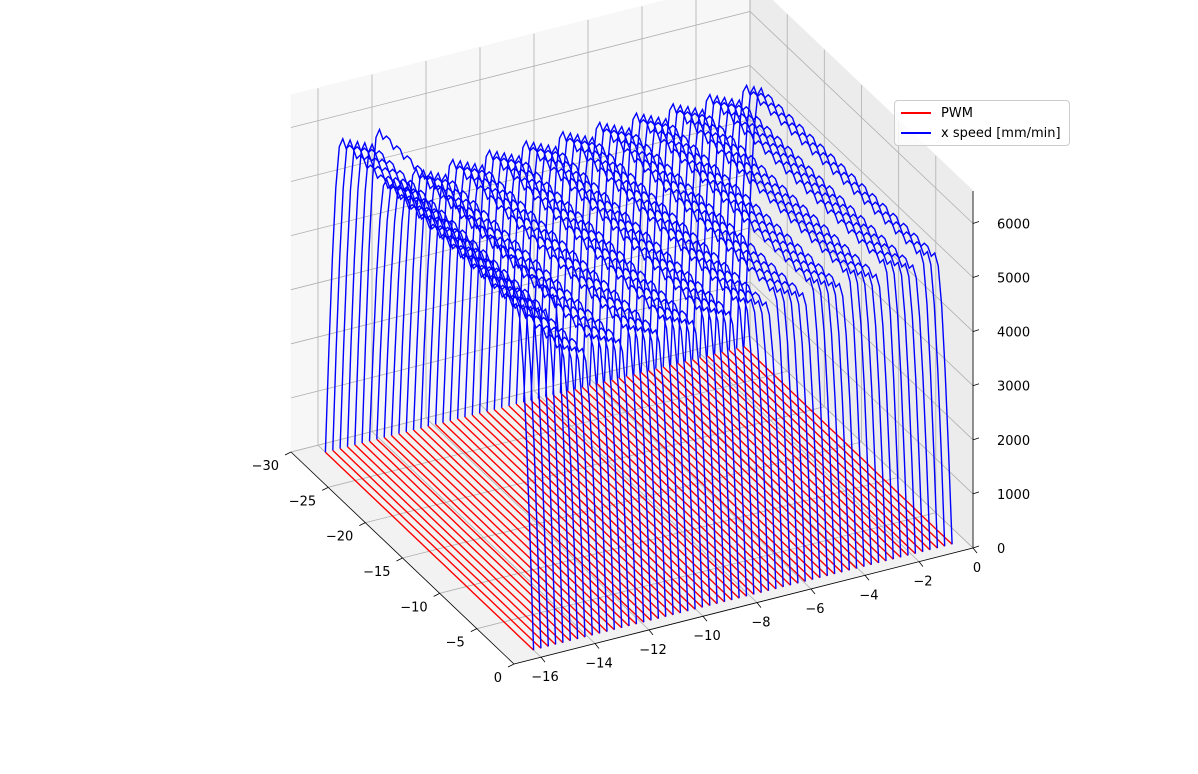 This screenshot has height=774, width=1198. What do you see at coordinates (265, 466) in the screenshot?
I see `x-tick-label: −30` at bounding box center [265, 466].